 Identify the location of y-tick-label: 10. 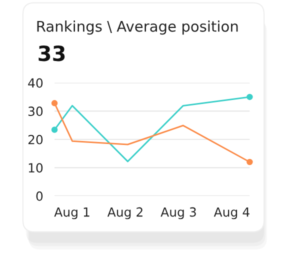
(35, 168).